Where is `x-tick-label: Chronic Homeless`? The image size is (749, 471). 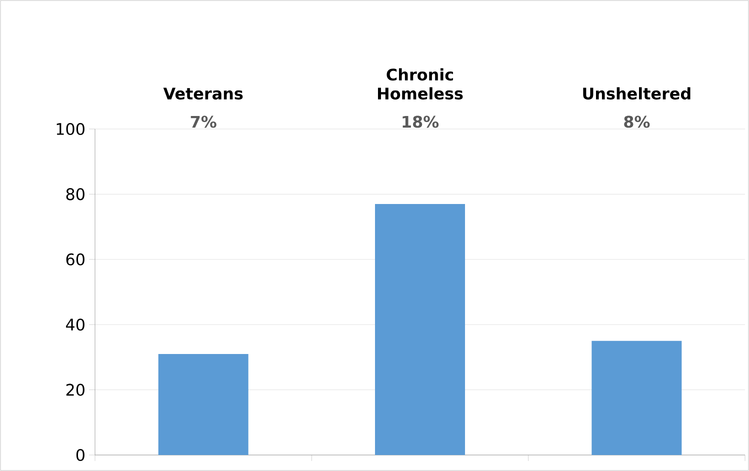 x-tick-label: Chronic Homeless is located at coordinates (420, 84).